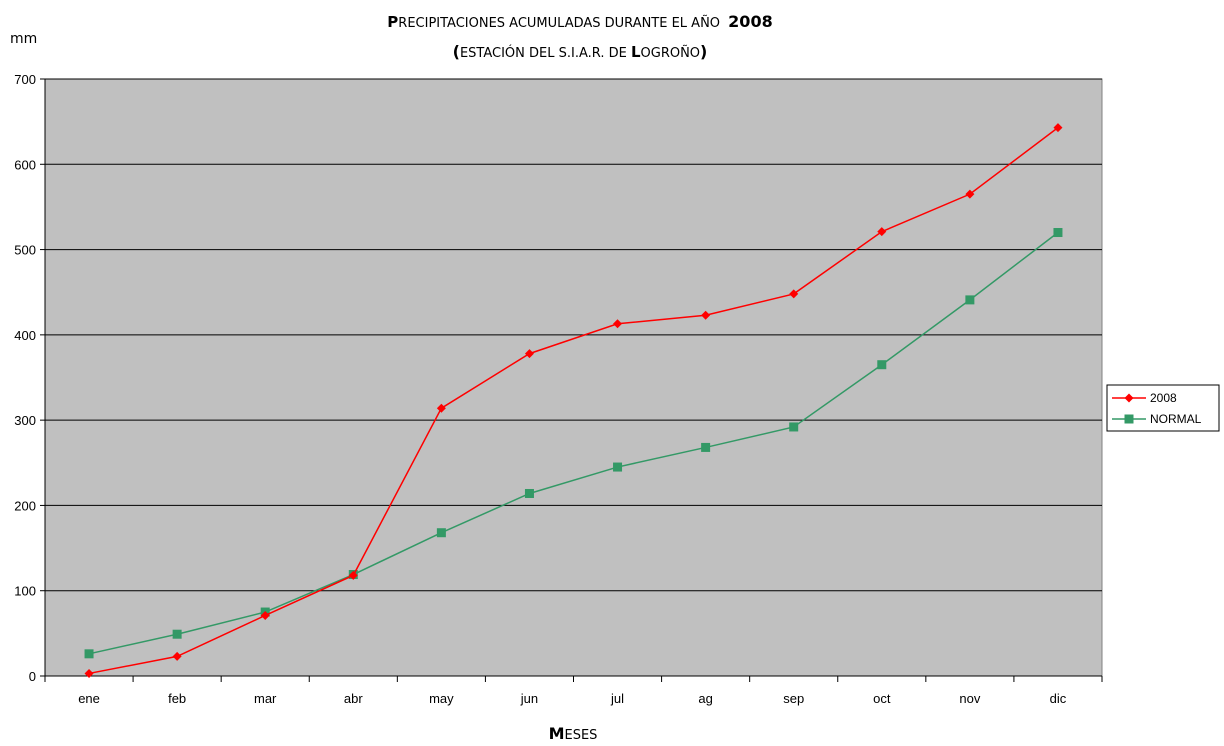  What do you see at coordinates (25, 420) in the screenshot?
I see `y-tick-label: 300` at bounding box center [25, 420].